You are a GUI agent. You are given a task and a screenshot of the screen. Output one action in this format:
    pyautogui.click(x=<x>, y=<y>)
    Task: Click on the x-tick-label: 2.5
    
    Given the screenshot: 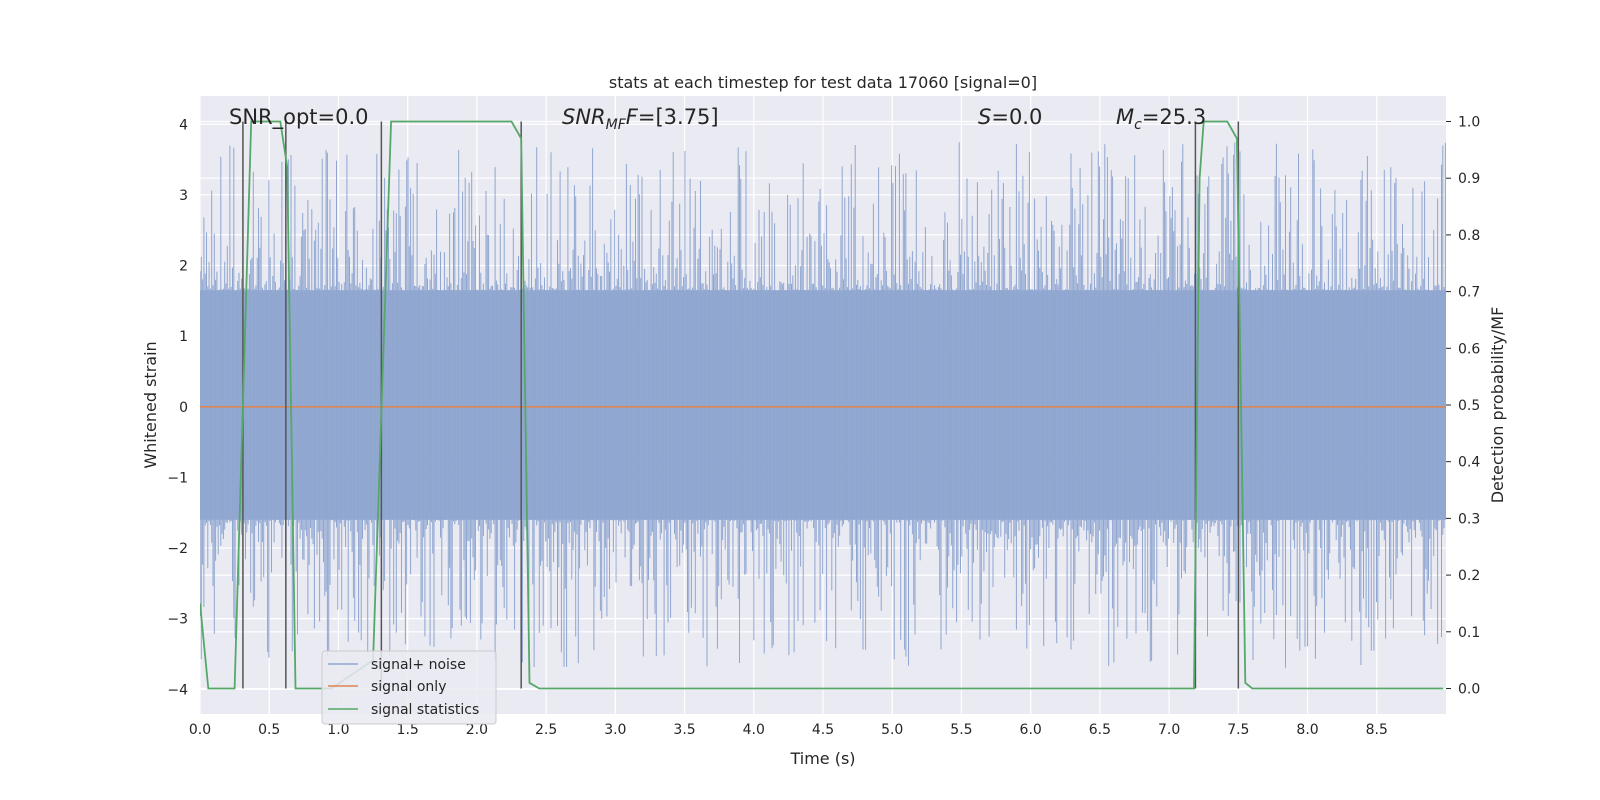 What is the action you would take?
    pyautogui.click(x=546, y=730)
    